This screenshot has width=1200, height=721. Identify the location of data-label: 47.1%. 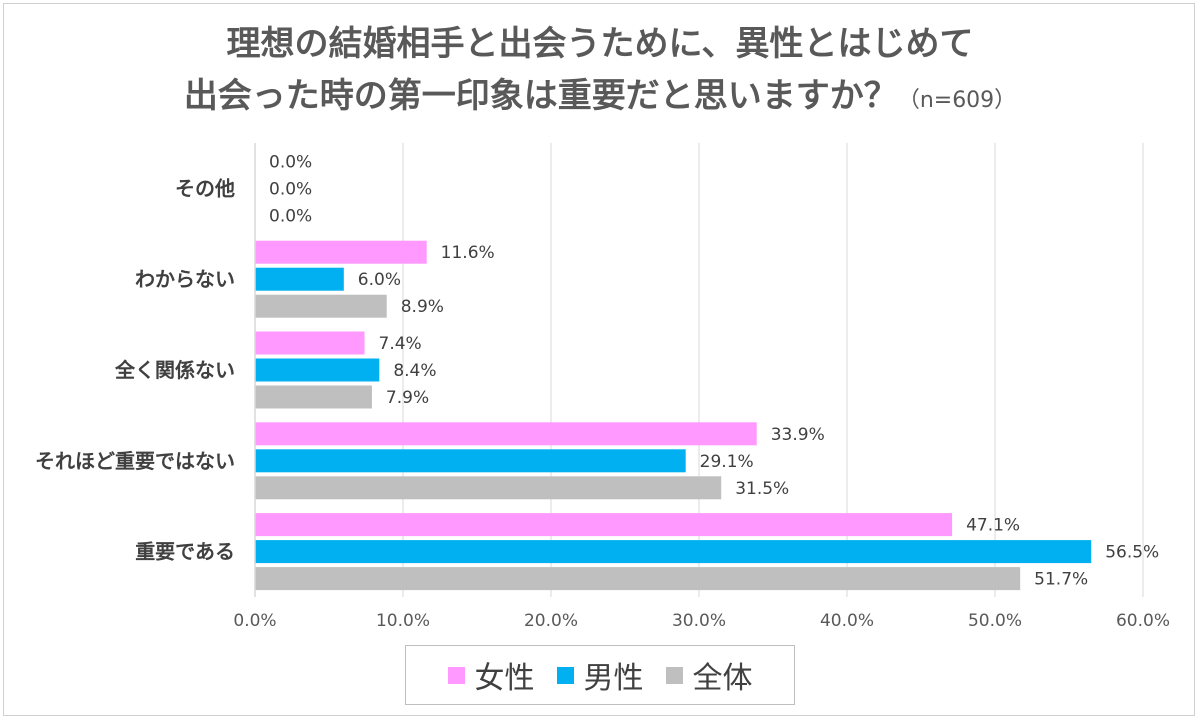
(993, 526).